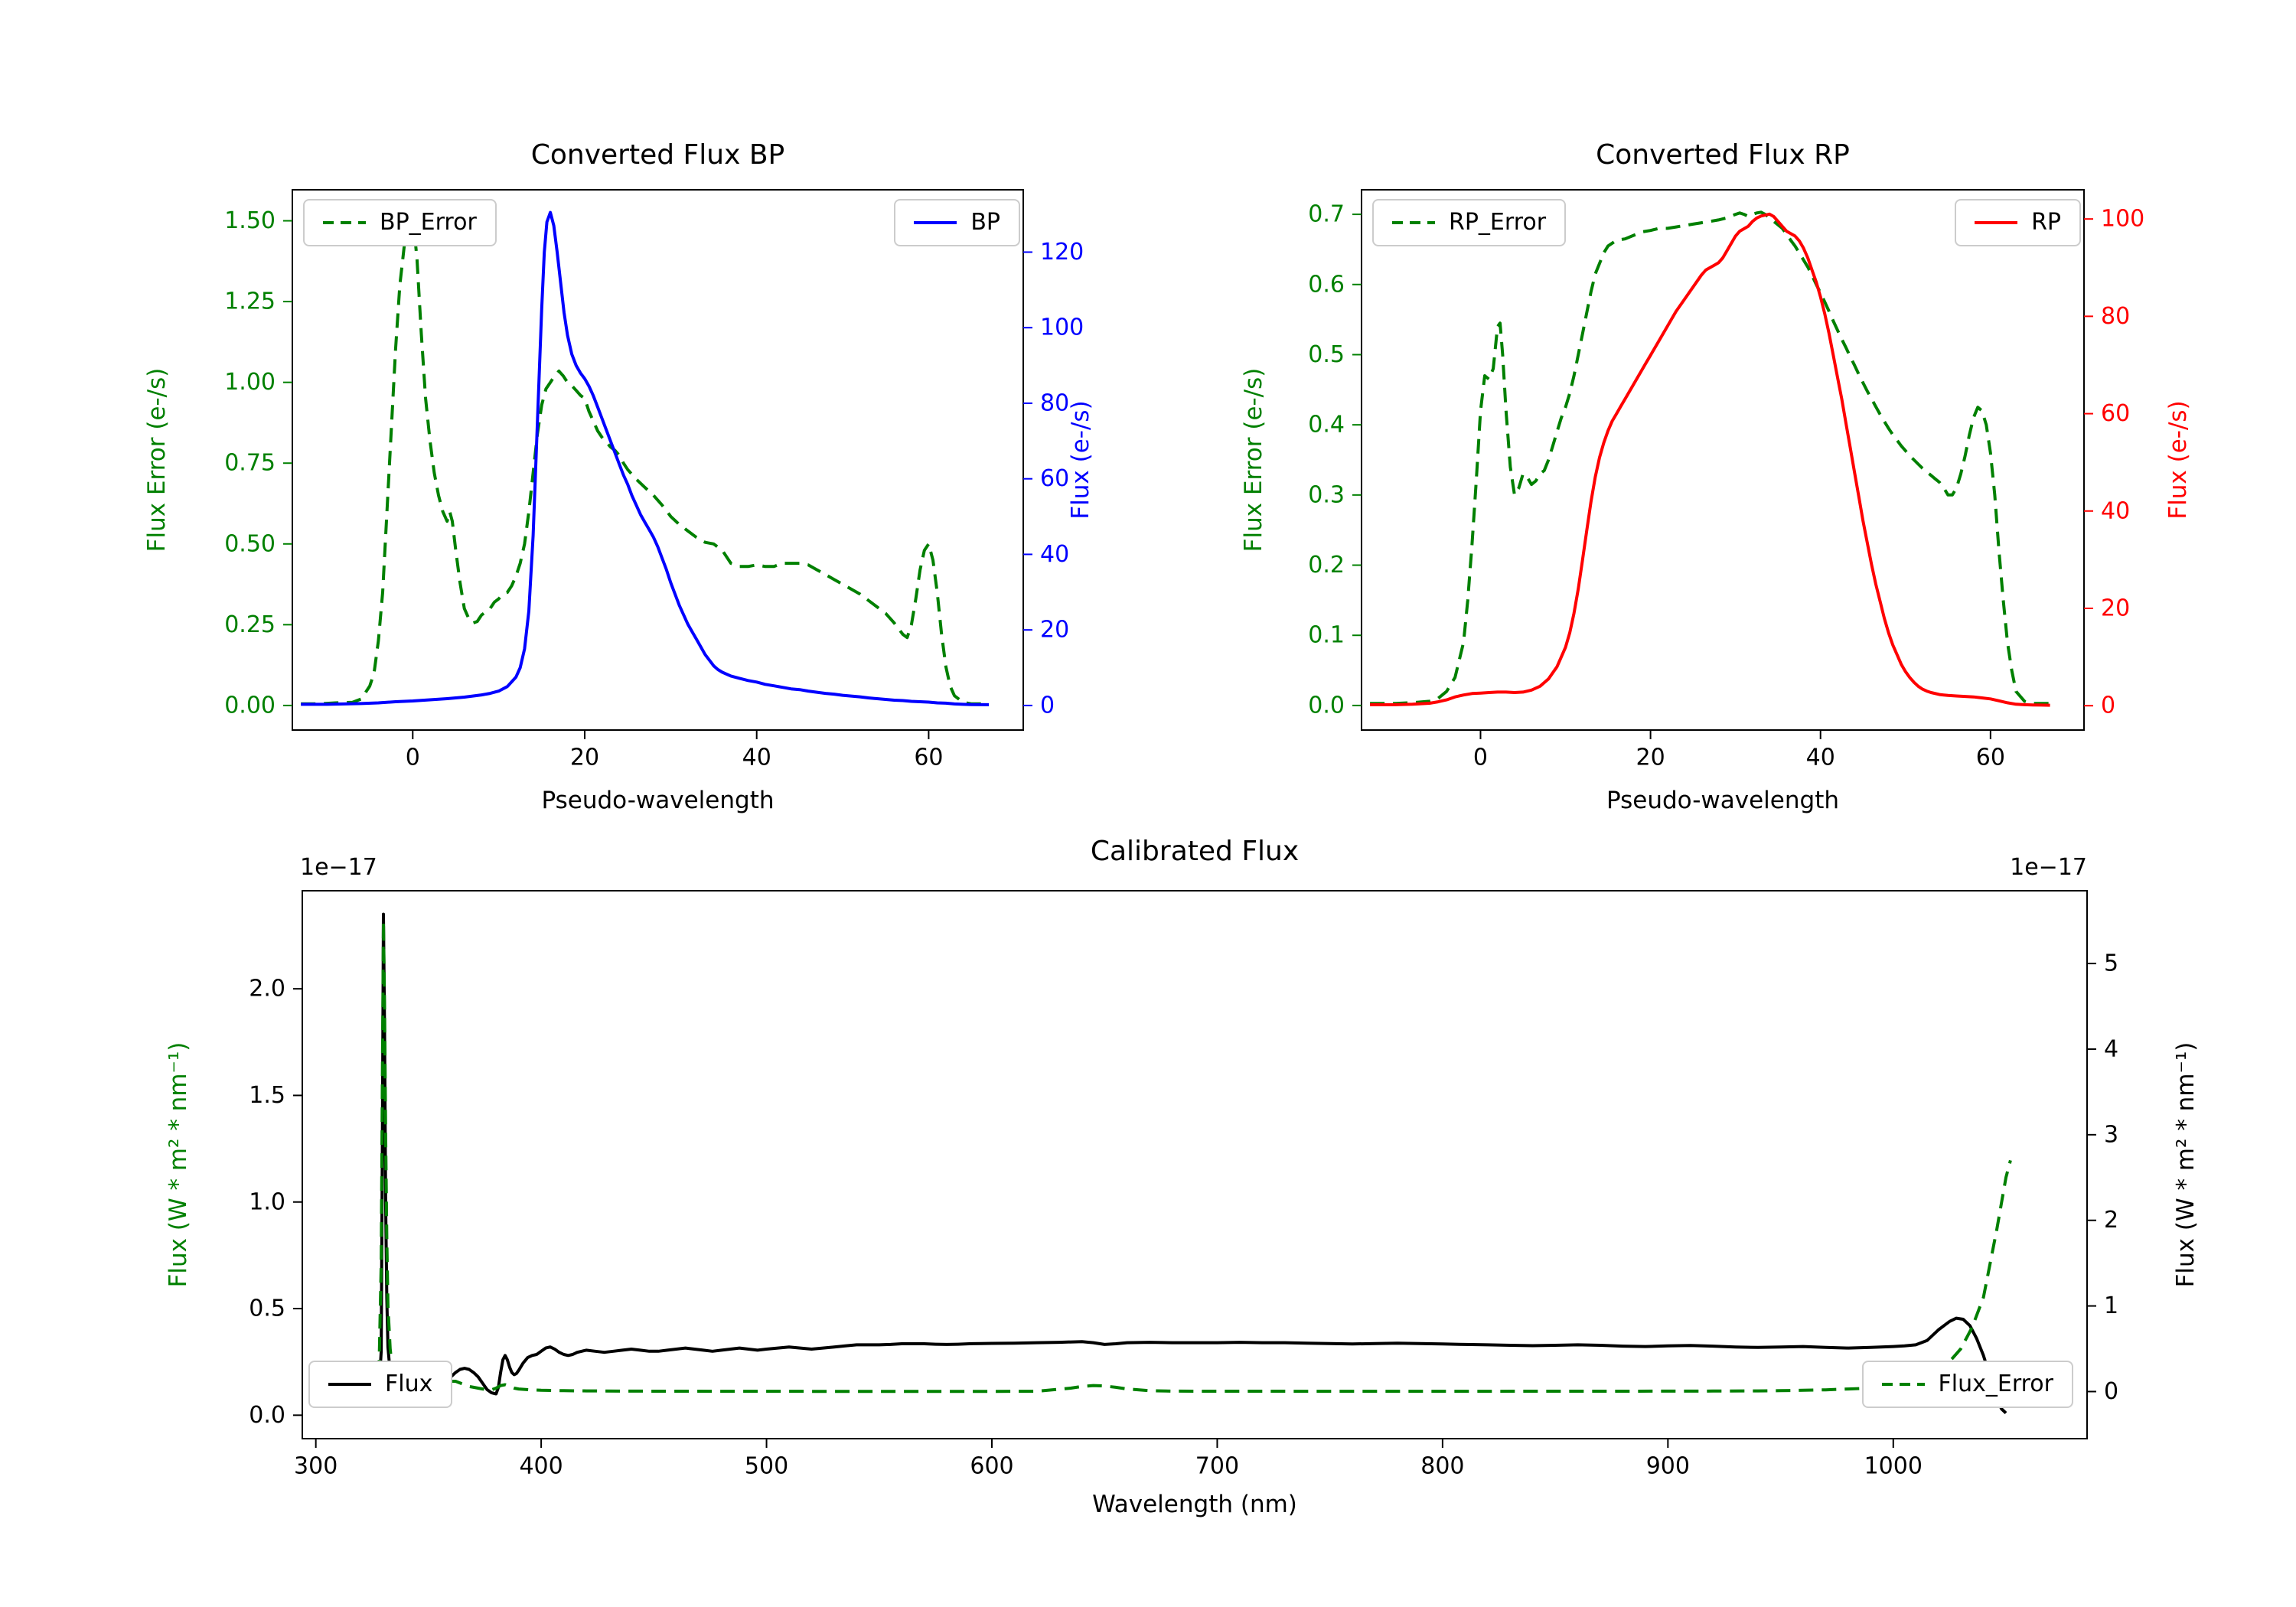  What do you see at coordinates (1326, 425) in the screenshot?
I see `y-left-tick-label: 0.4` at bounding box center [1326, 425].